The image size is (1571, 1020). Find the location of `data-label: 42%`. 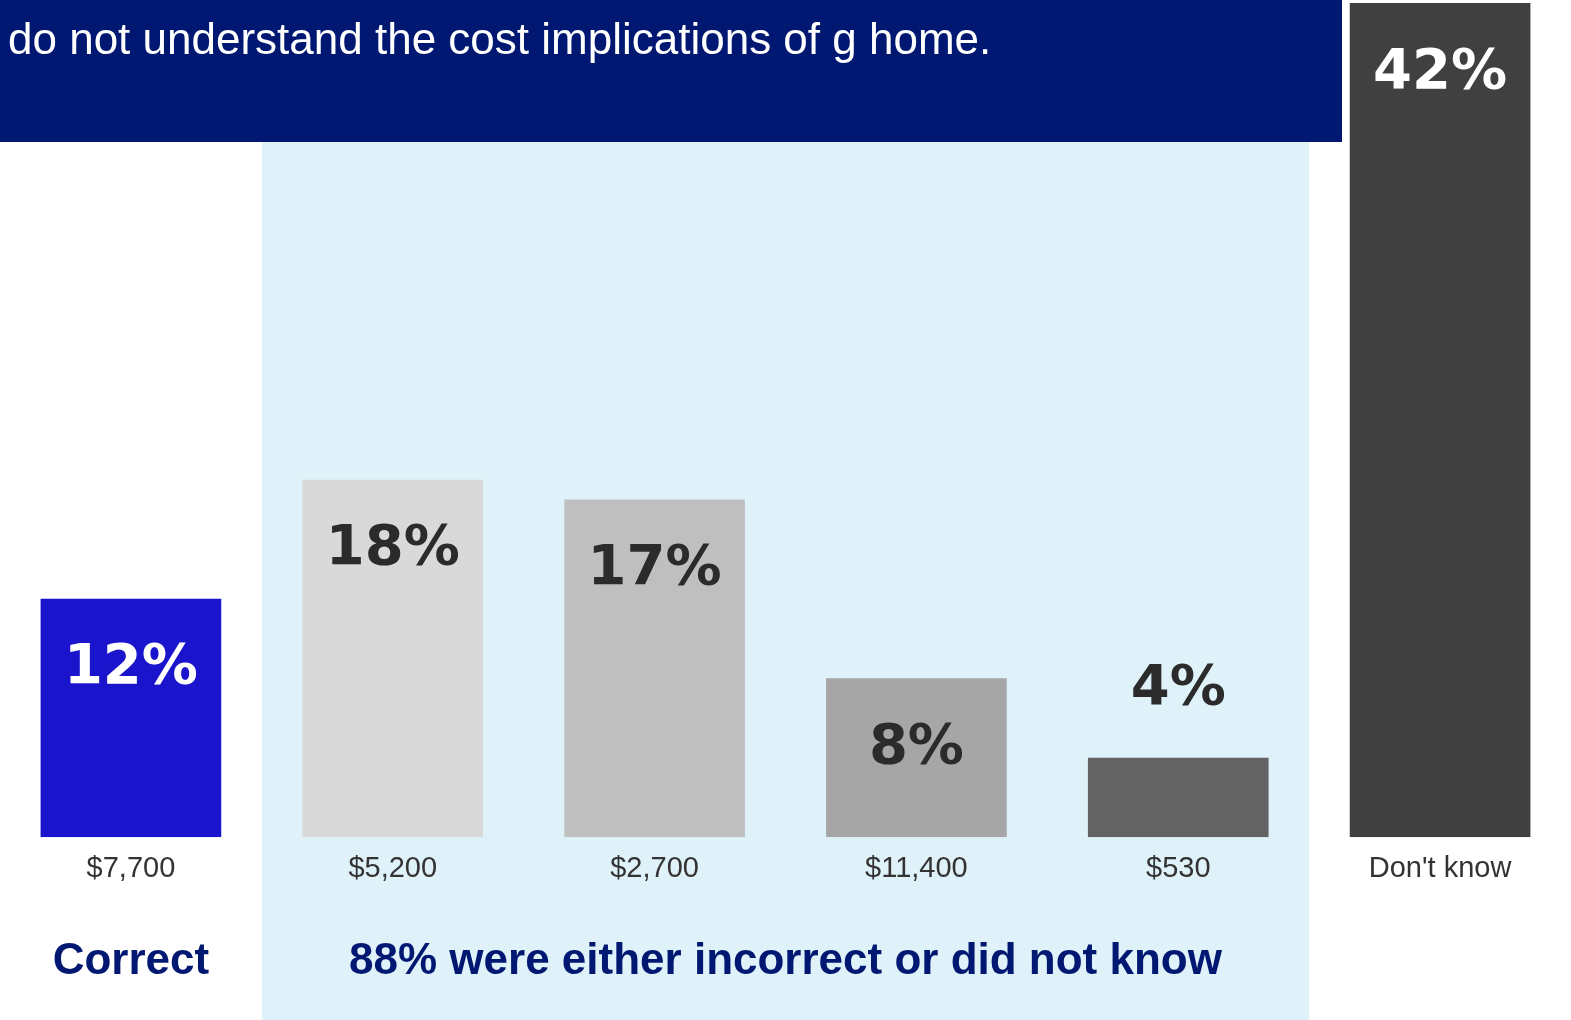

data-label: 42% is located at coordinates (1440, 68).